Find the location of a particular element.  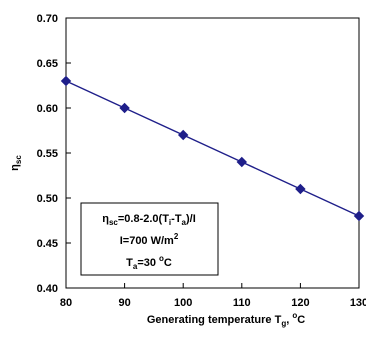

annotation-line-irradiance: I=700 W/m2 is located at coordinates (149, 239).